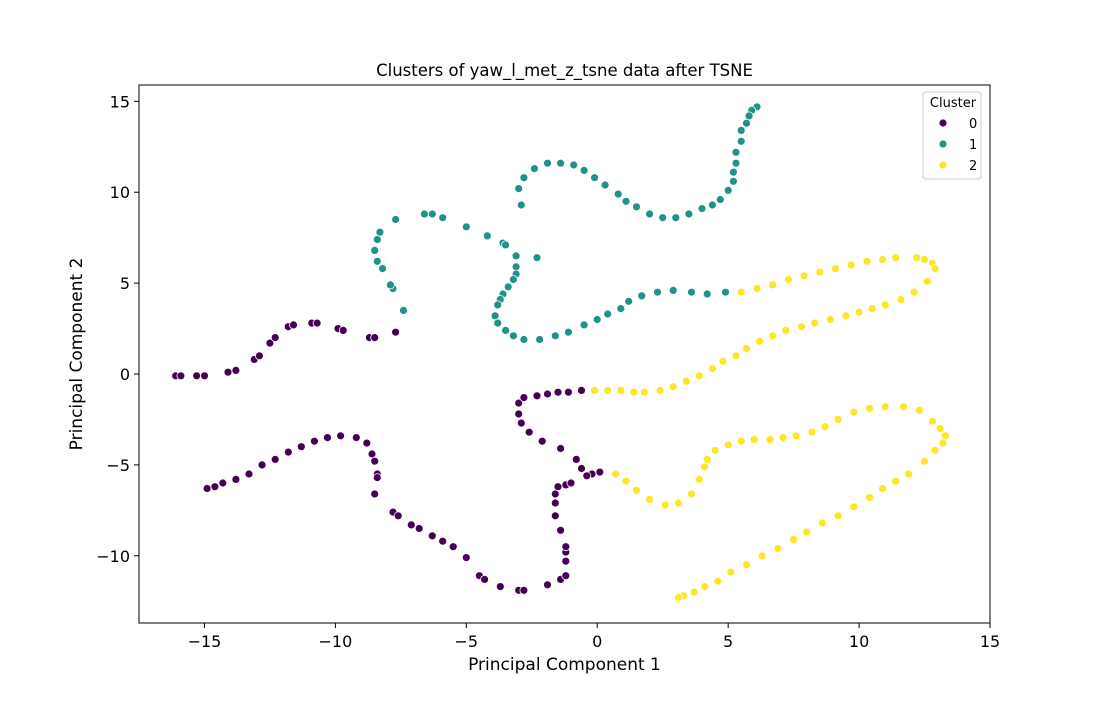  Describe the element at coordinates (973, 166) in the screenshot. I see `legend-label-2: 2` at that location.